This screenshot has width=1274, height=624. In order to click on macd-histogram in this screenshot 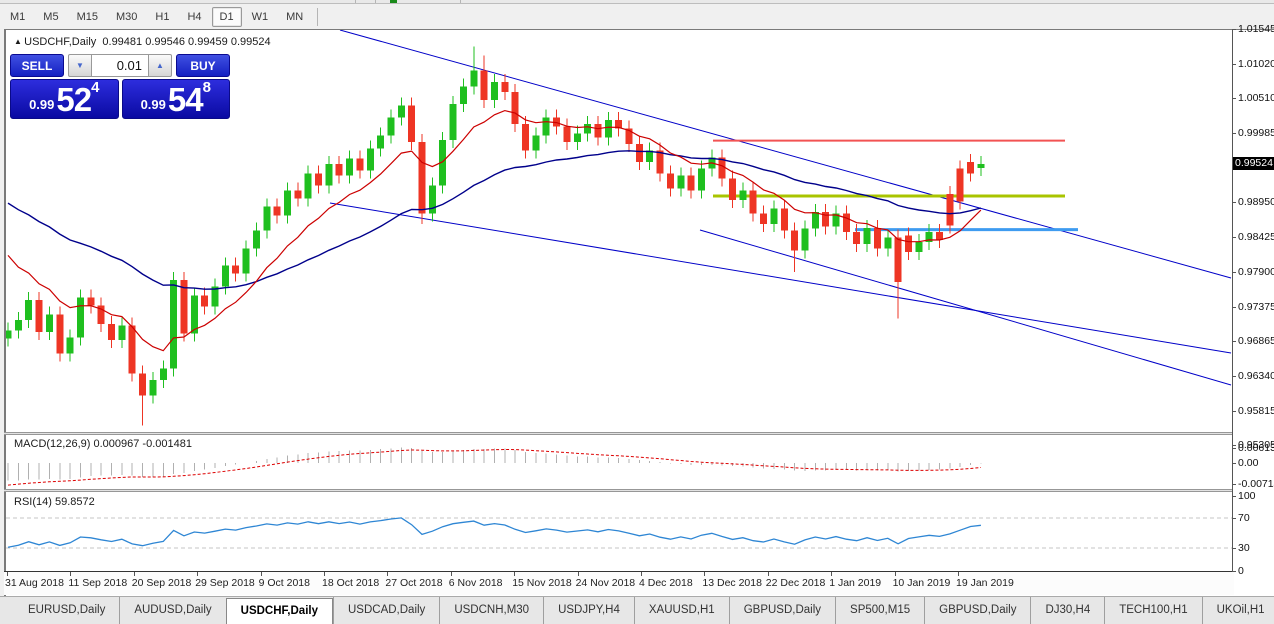, I will do `click(494, 464)`.